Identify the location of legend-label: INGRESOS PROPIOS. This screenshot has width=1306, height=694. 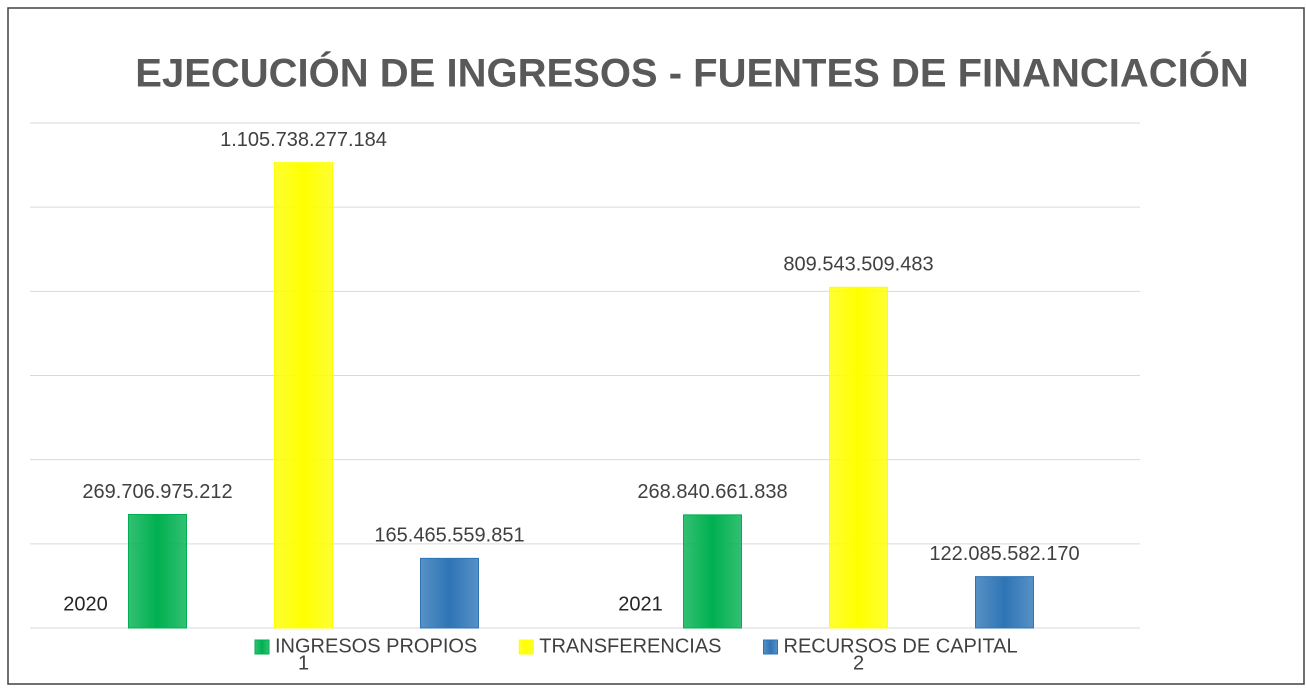
(376, 646).